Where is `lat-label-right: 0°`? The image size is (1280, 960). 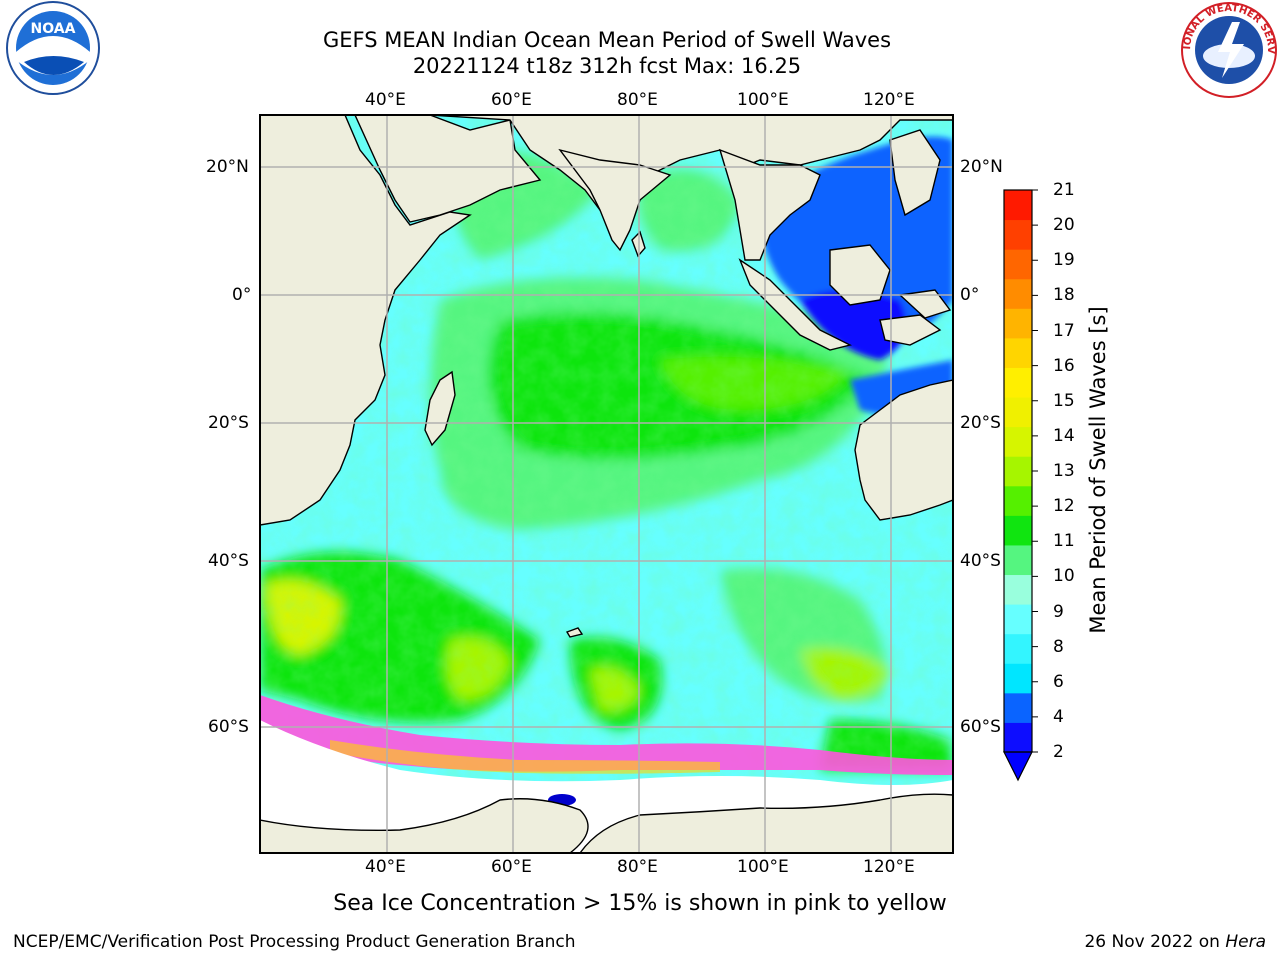
lat-label-right: 0° is located at coordinates (970, 295).